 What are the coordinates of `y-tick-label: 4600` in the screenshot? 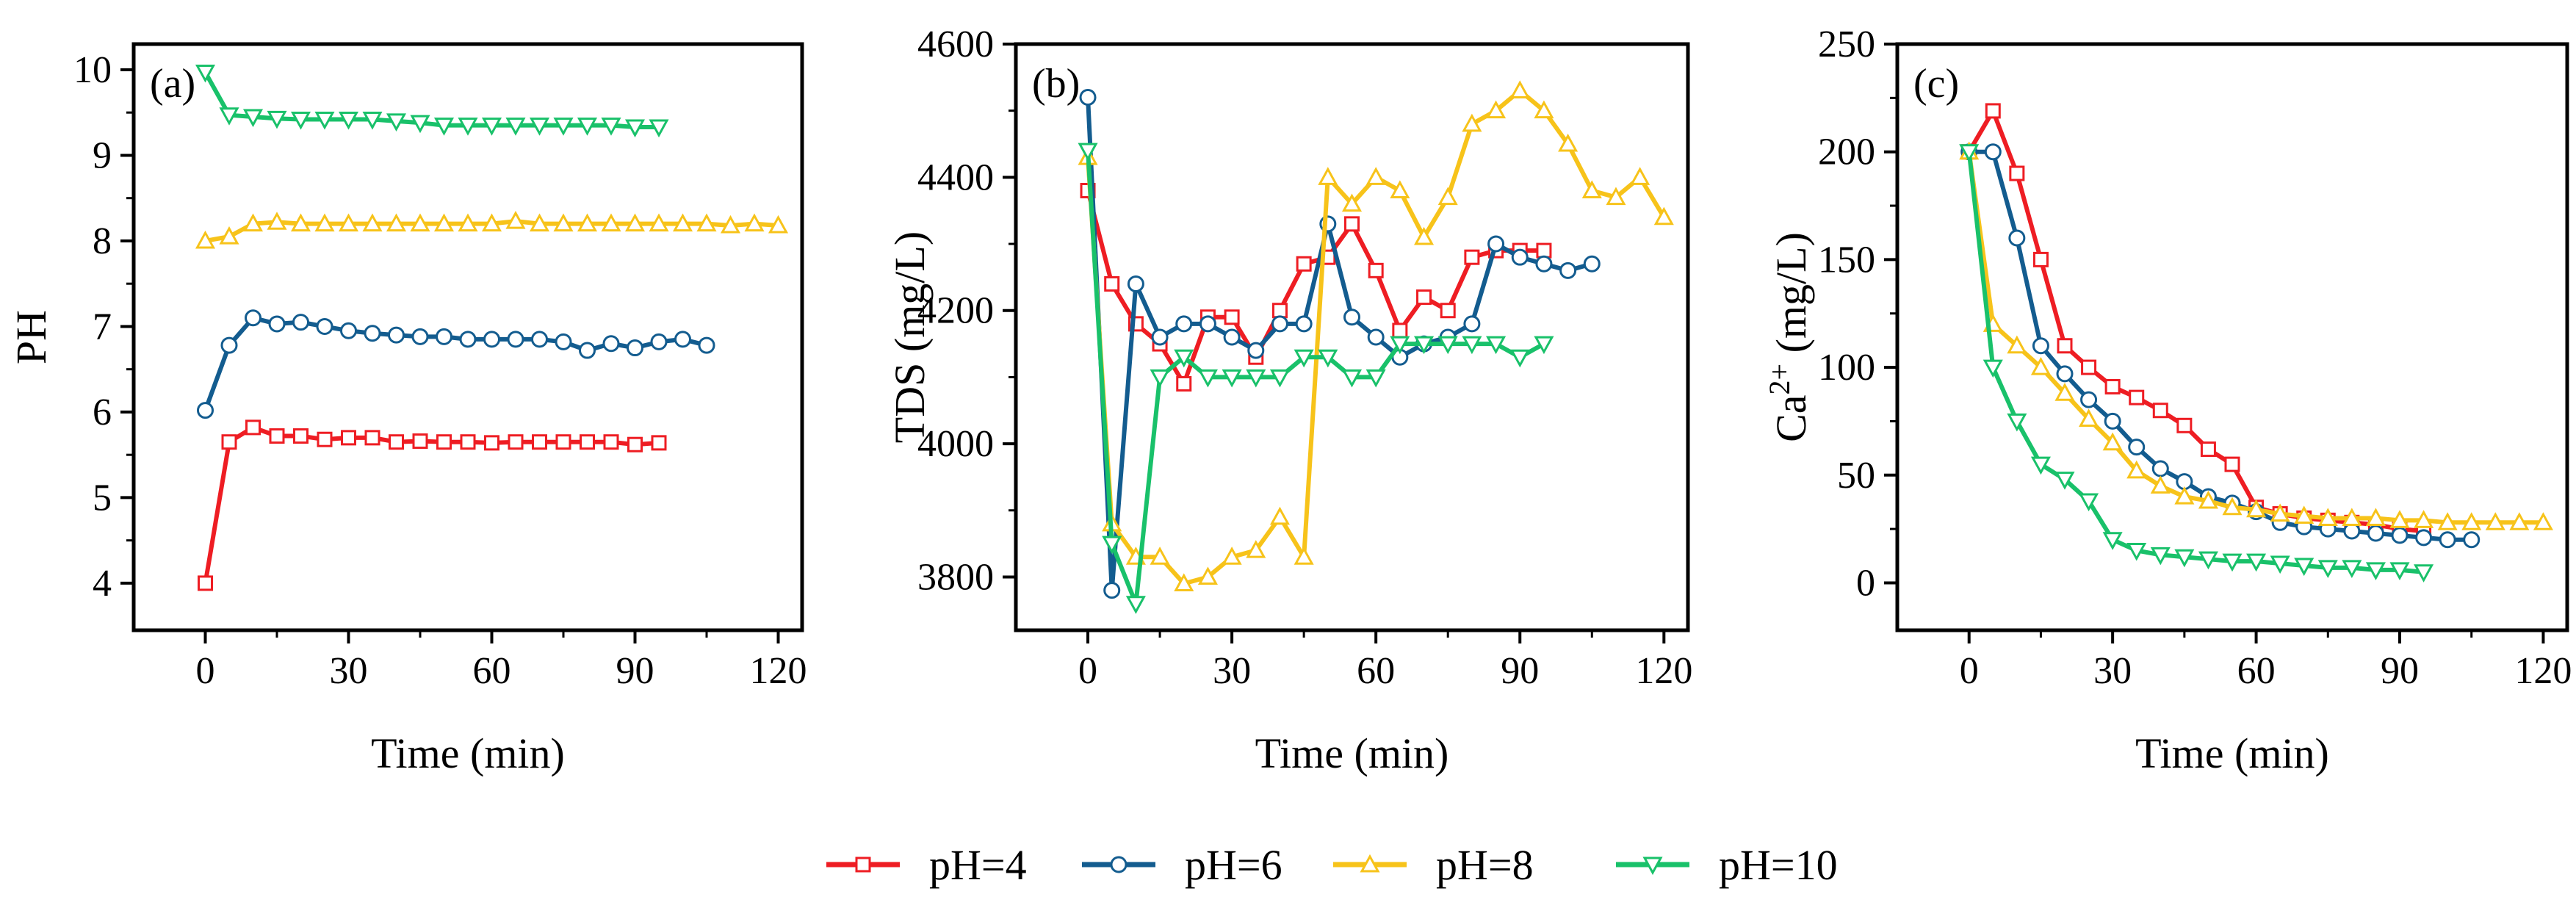 It's located at (955, 45).